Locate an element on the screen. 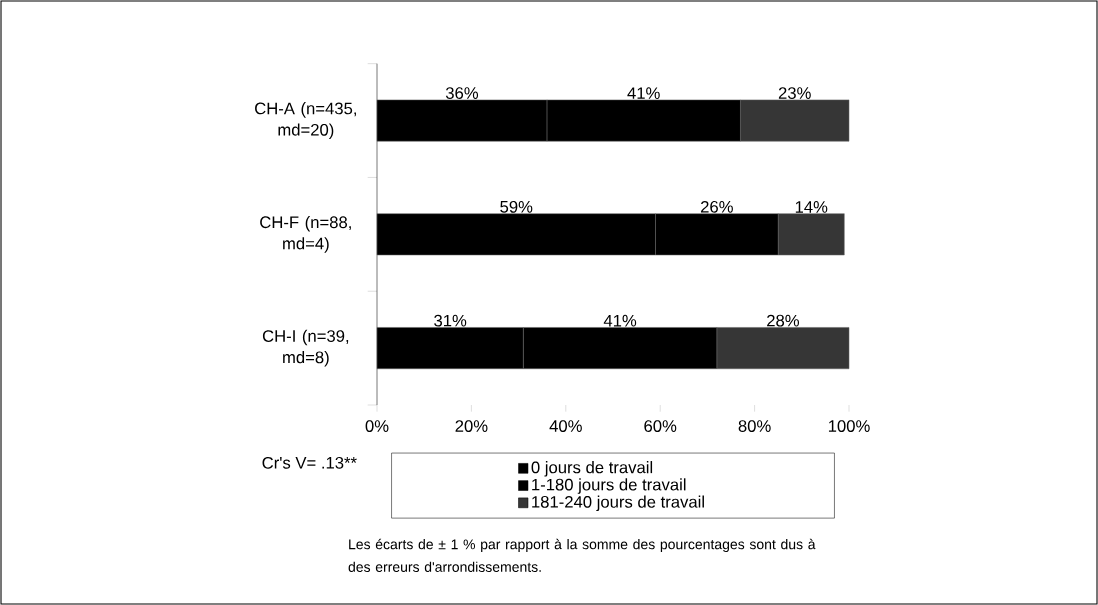  data-label: 36% is located at coordinates (462, 93).